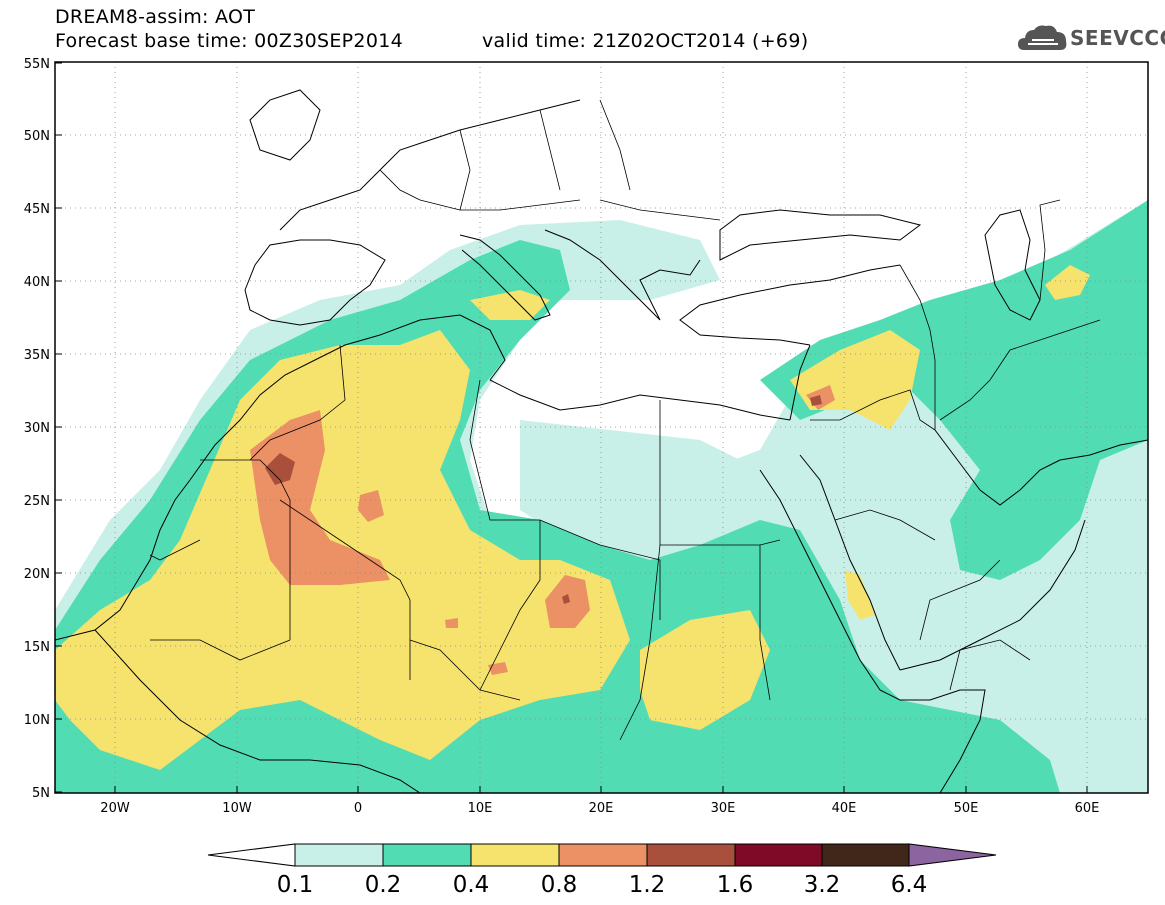 The height and width of the screenshot is (905, 1165). I want to click on lat-label: 55N, so click(37, 64).